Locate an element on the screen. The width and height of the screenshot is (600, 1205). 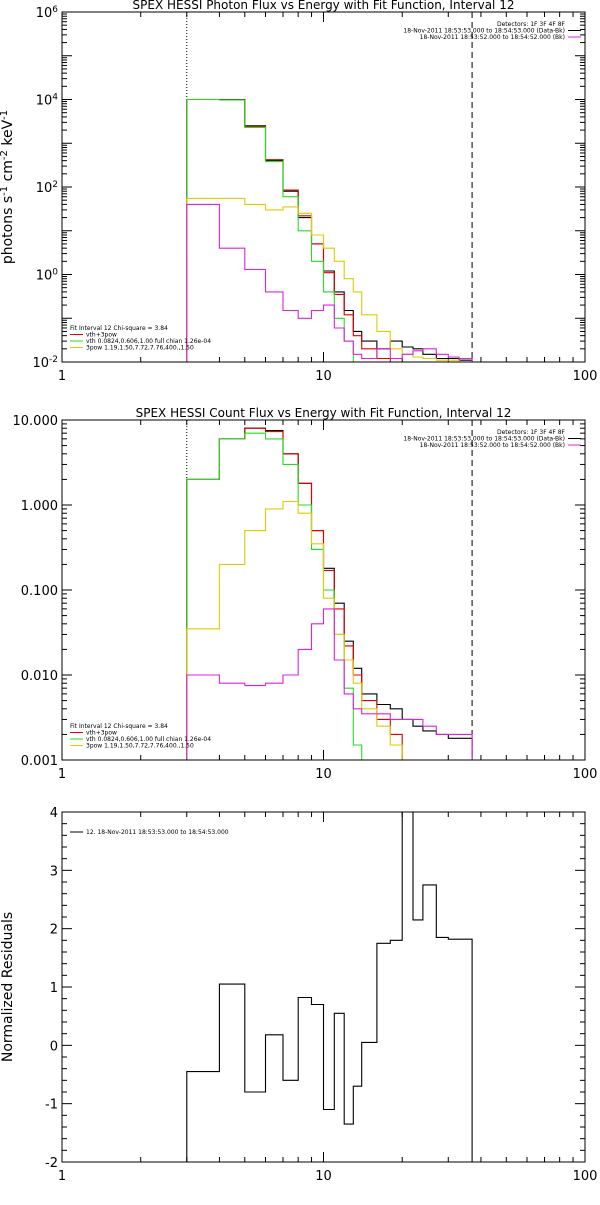
y-tick-label: 10⁻² is located at coordinates (45, 363).